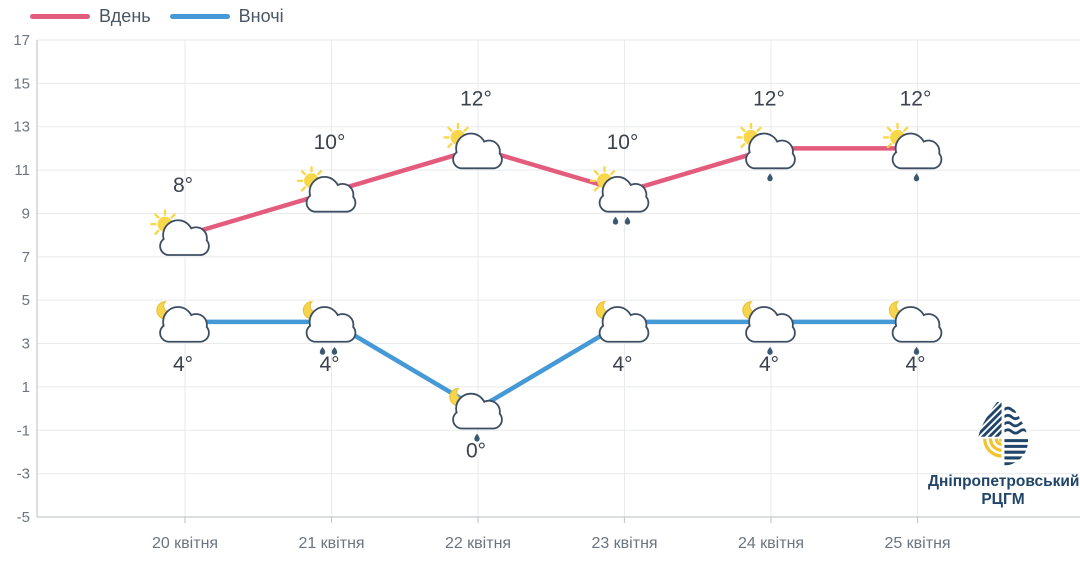  I want to click on y-axis-label: 11, so click(22, 170).